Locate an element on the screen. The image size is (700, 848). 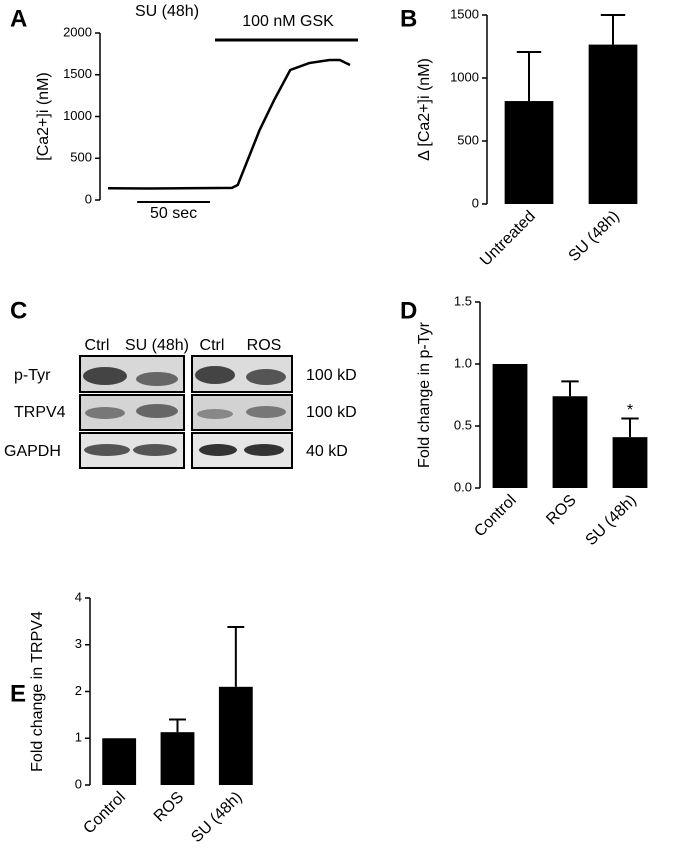
panel-label: E is located at coordinates (18, 693).